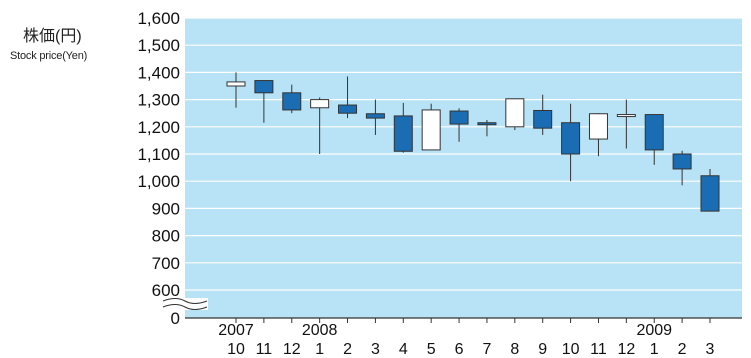  What do you see at coordinates (166, 236) in the screenshot?
I see `y-tick-label: 800` at bounding box center [166, 236].